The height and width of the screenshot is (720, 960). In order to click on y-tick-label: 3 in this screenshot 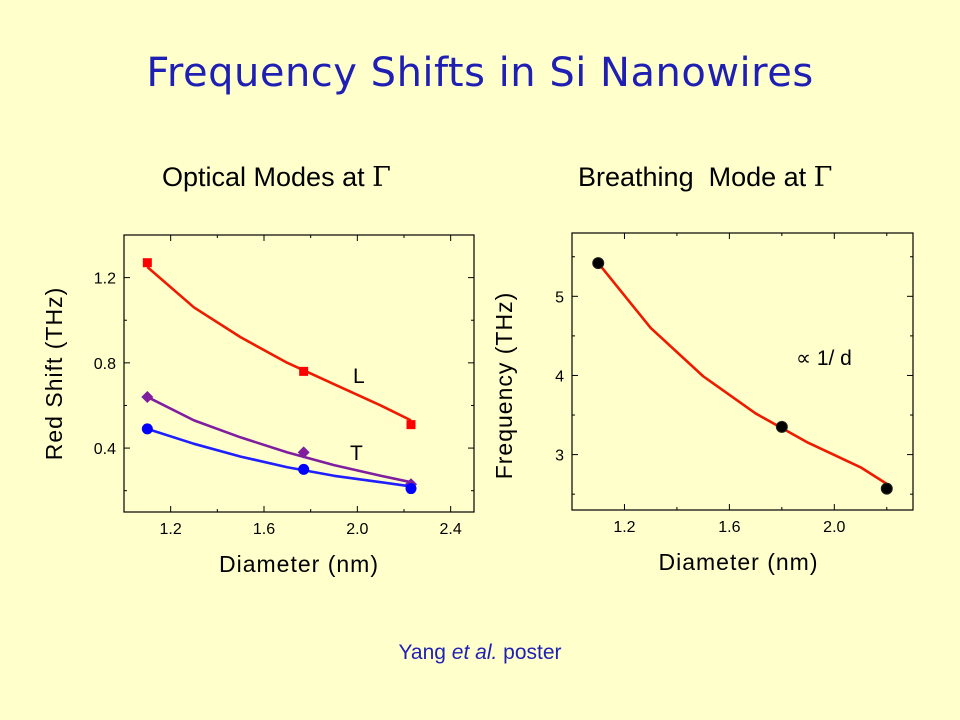, I will do `click(559, 456)`.